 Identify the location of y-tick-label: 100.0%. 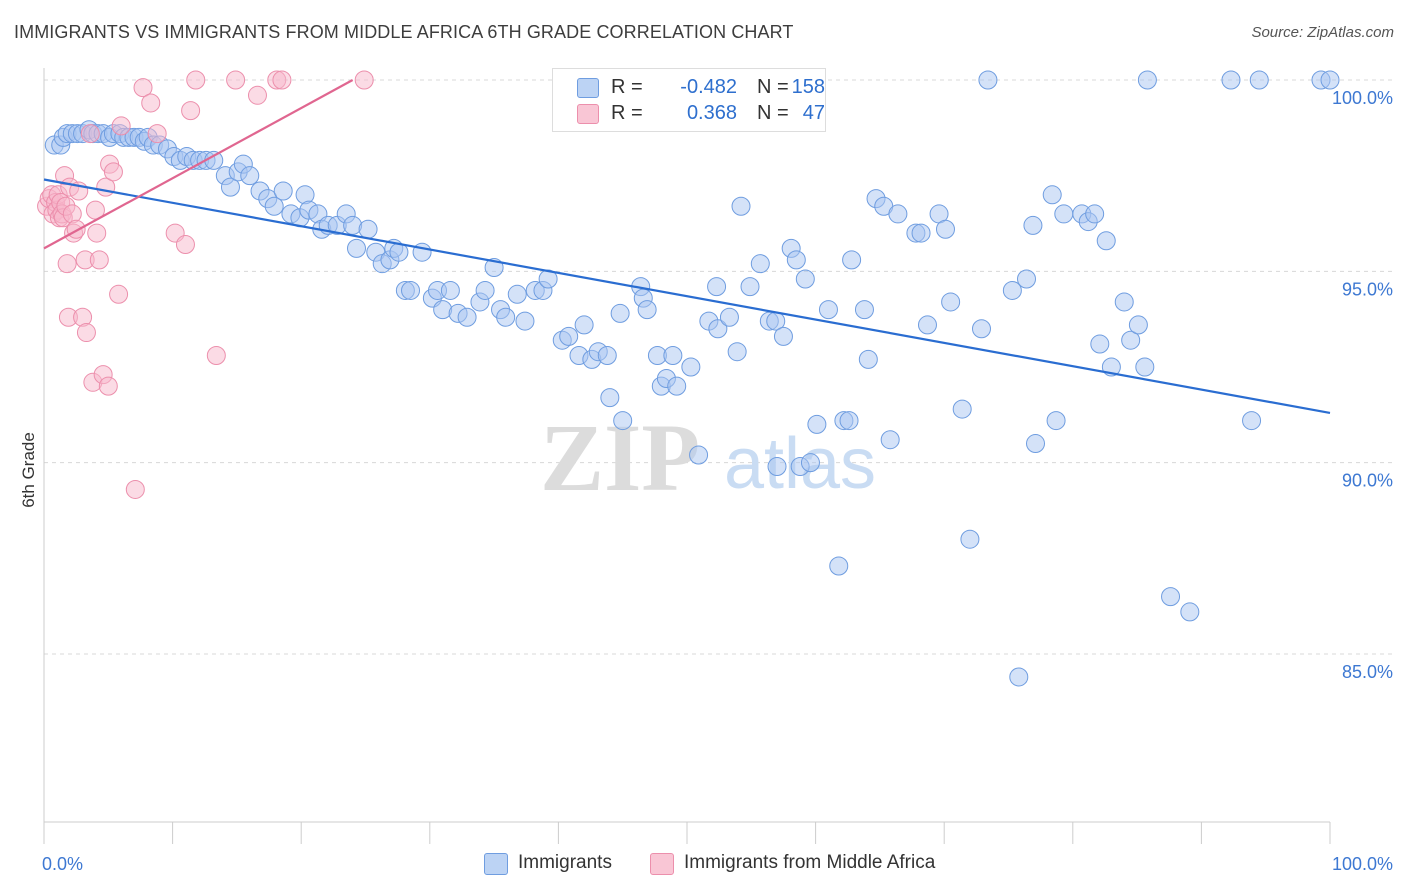
(1362, 98).